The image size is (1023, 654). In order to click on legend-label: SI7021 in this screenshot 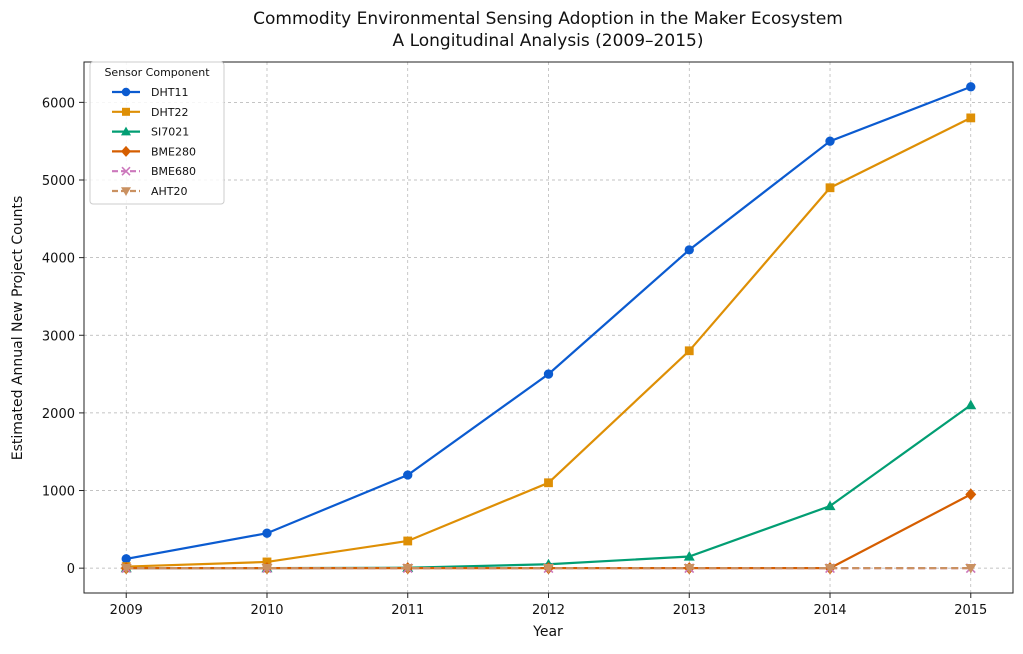, I will do `click(170, 132)`.